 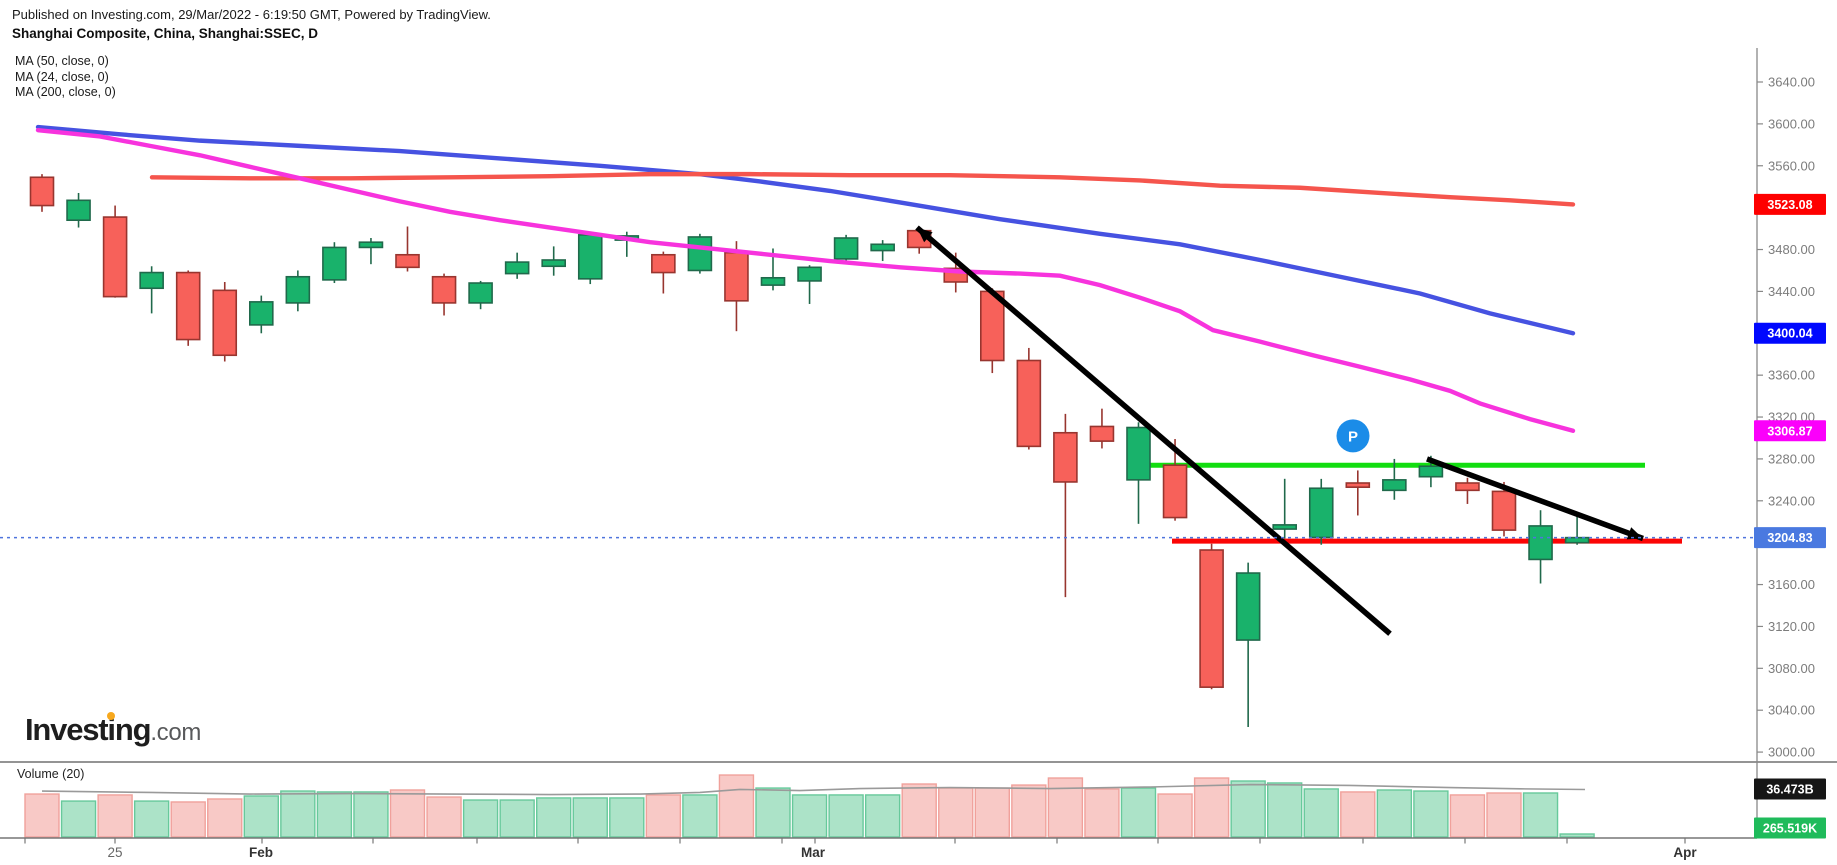 What do you see at coordinates (1791, 458) in the screenshot?
I see `price-tick-label: 3280.00` at bounding box center [1791, 458].